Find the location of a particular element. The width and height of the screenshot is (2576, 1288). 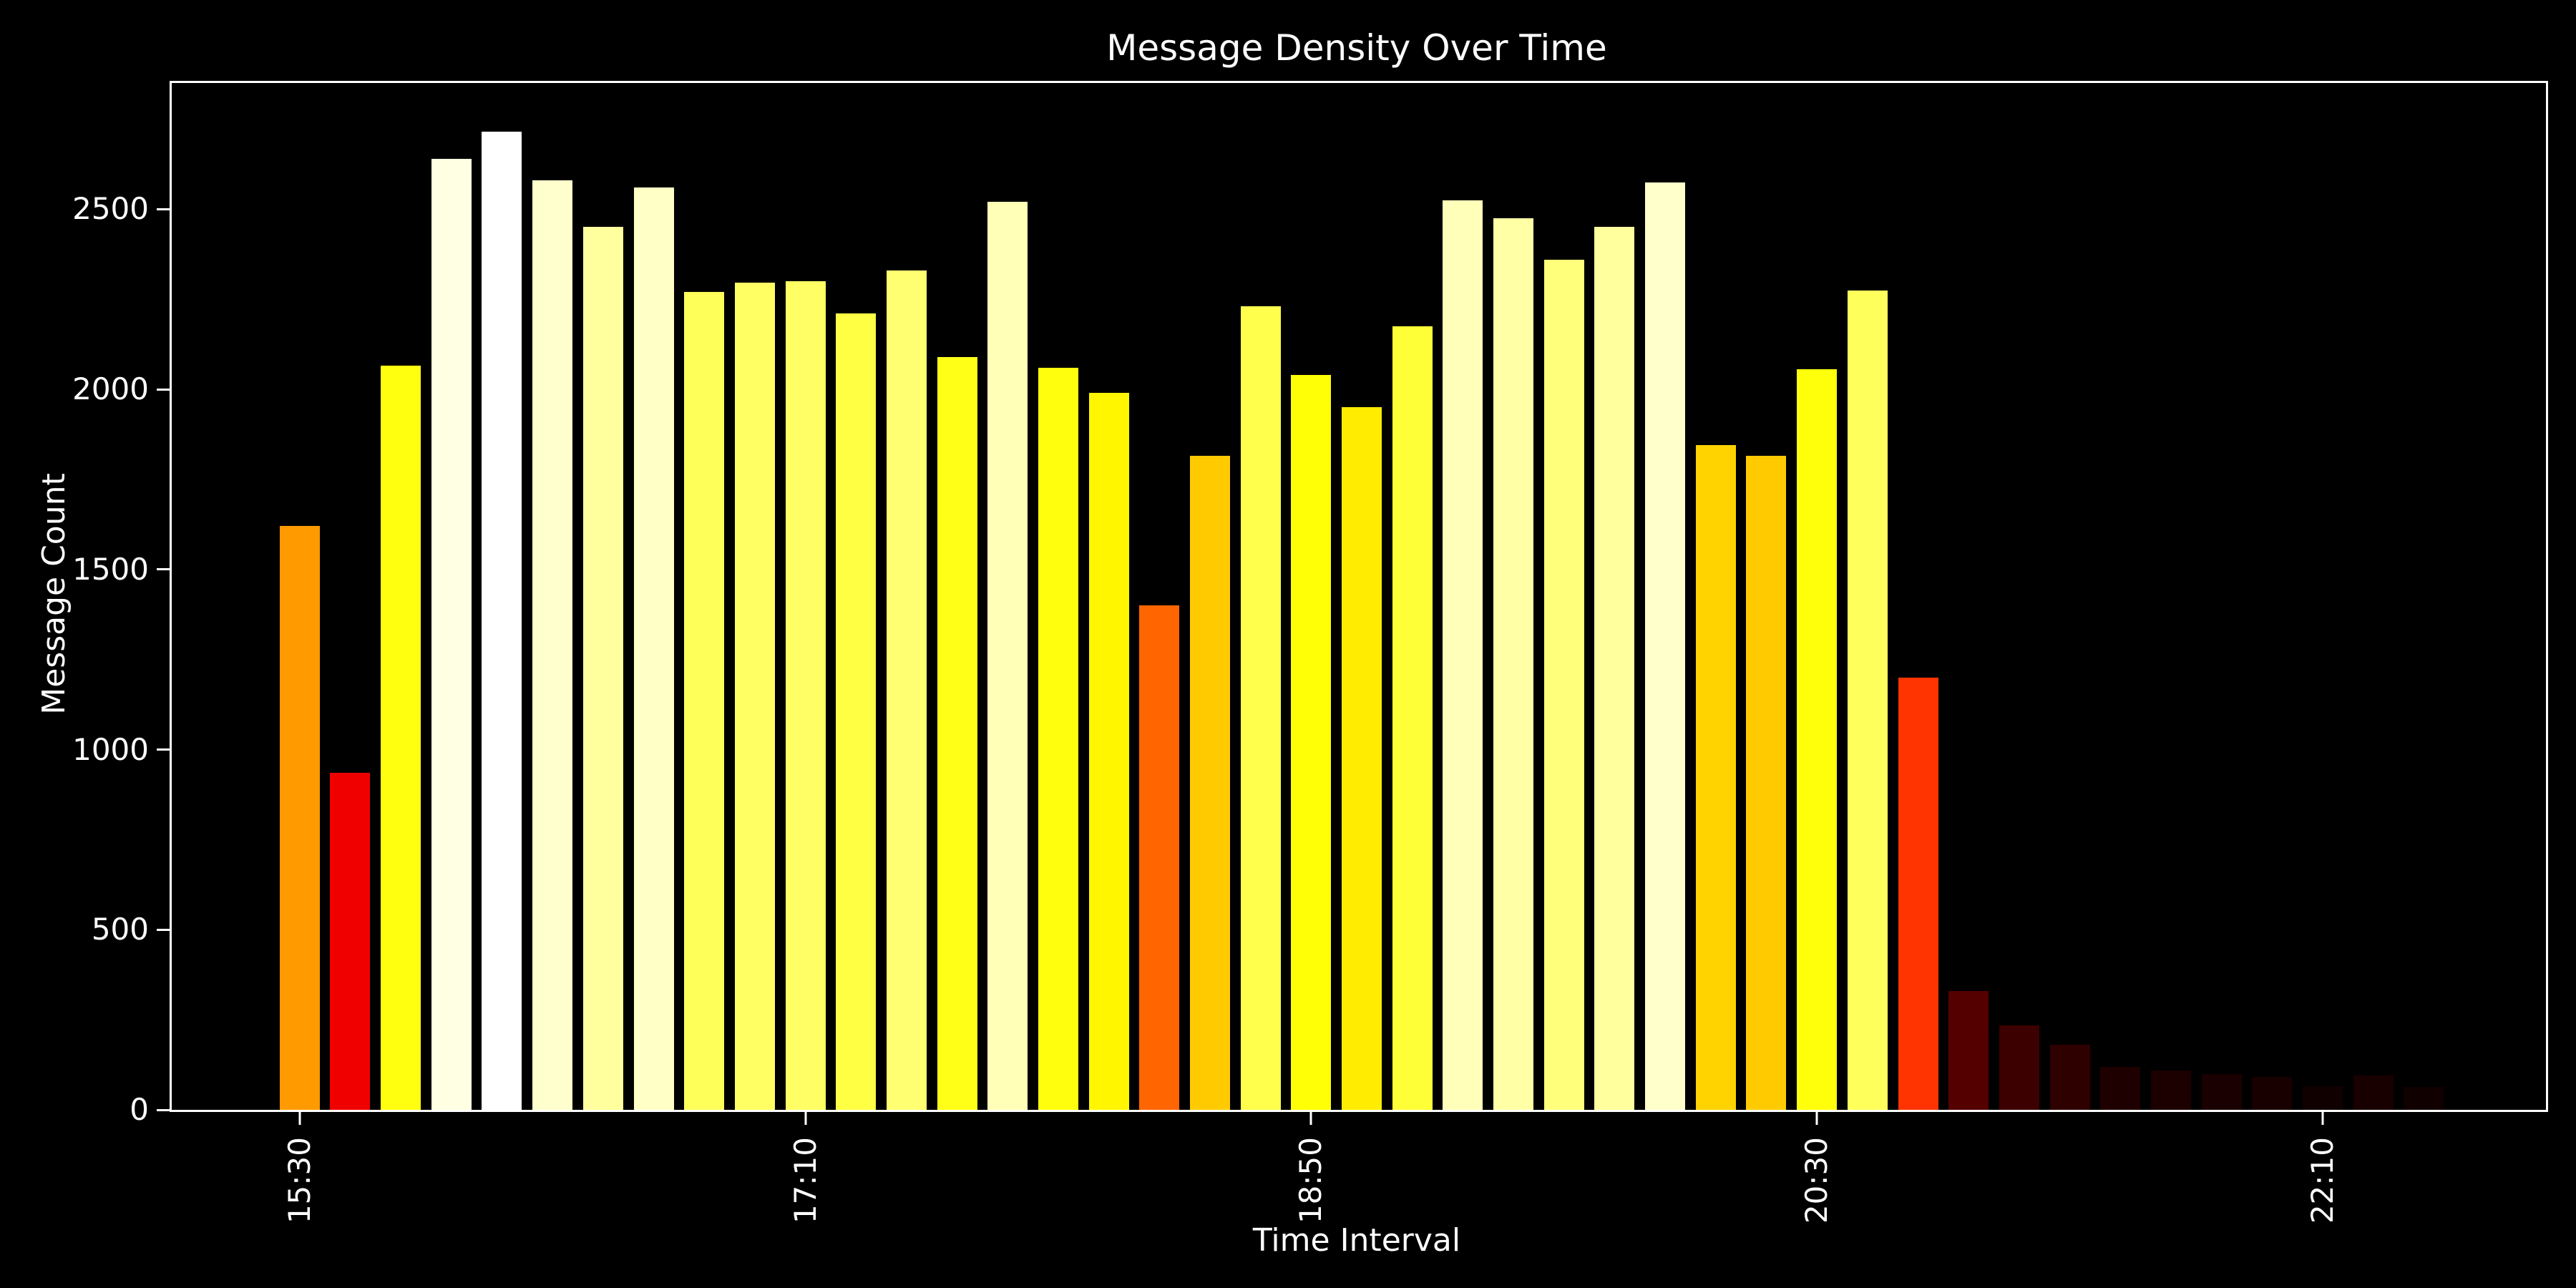

y-axis-label: Message Count is located at coordinates (54, 594).